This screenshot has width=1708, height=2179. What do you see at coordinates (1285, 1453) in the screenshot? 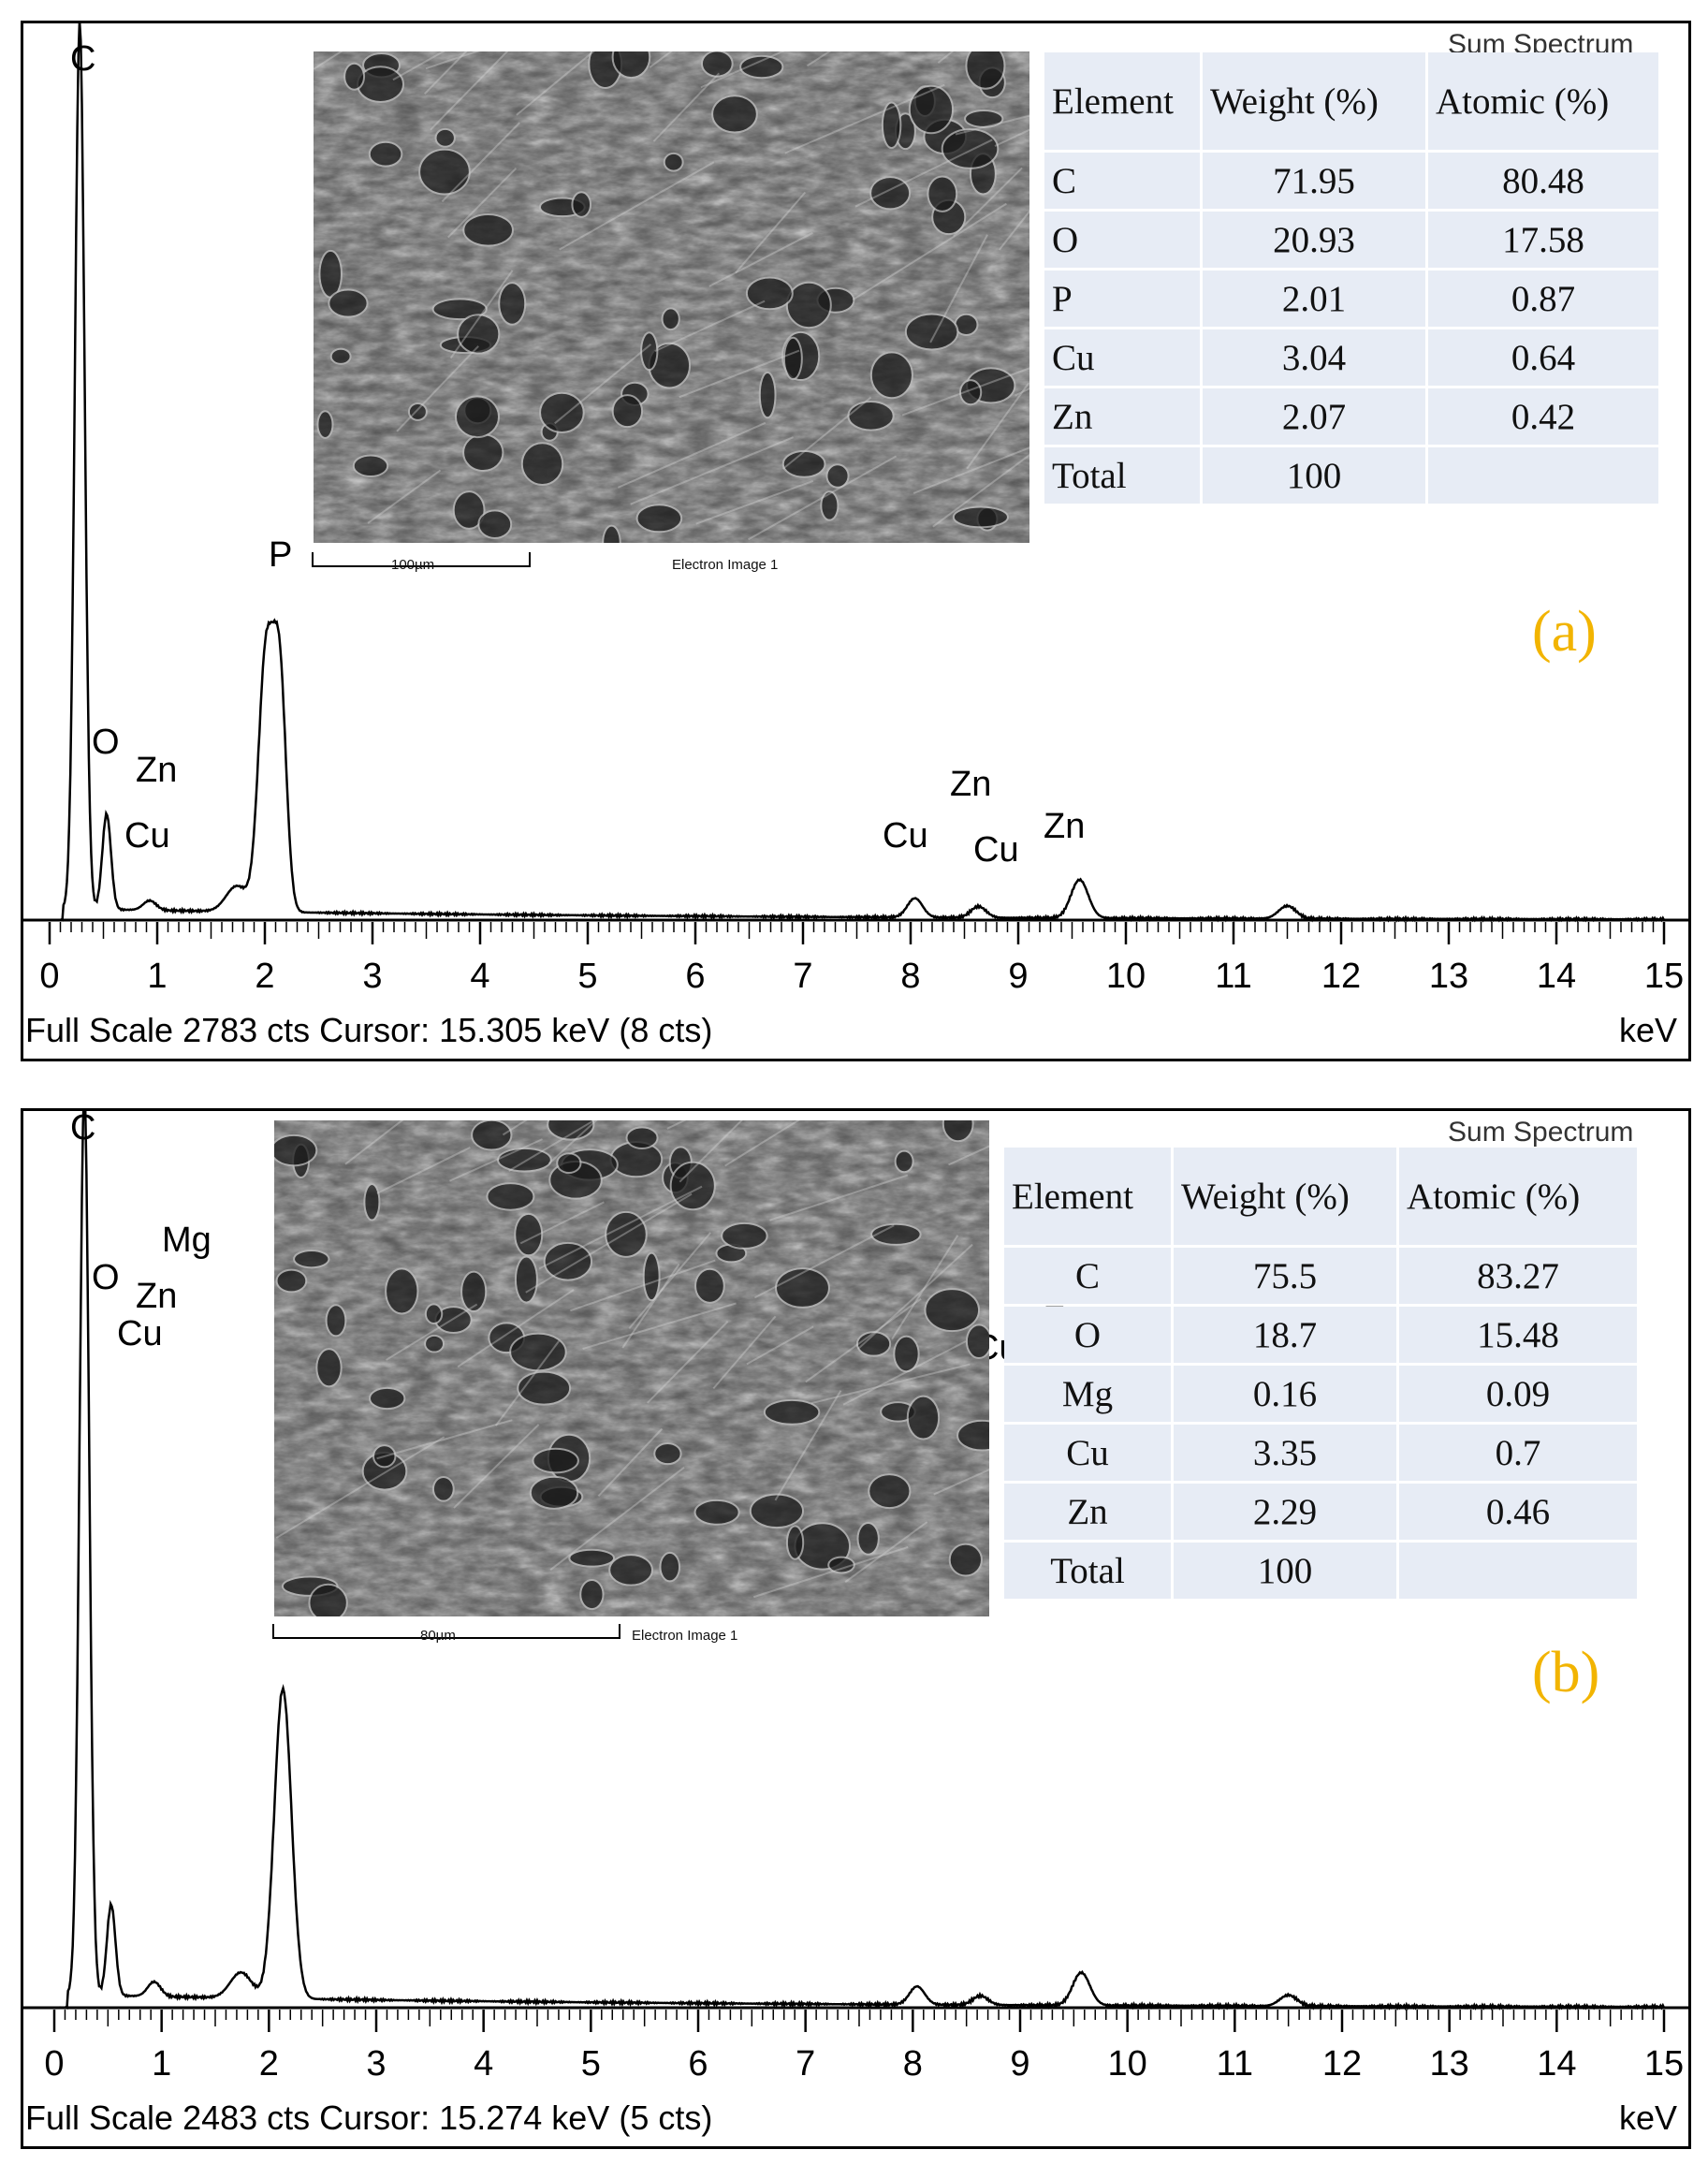
I see `table-cell: 3.35` at bounding box center [1285, 1453].